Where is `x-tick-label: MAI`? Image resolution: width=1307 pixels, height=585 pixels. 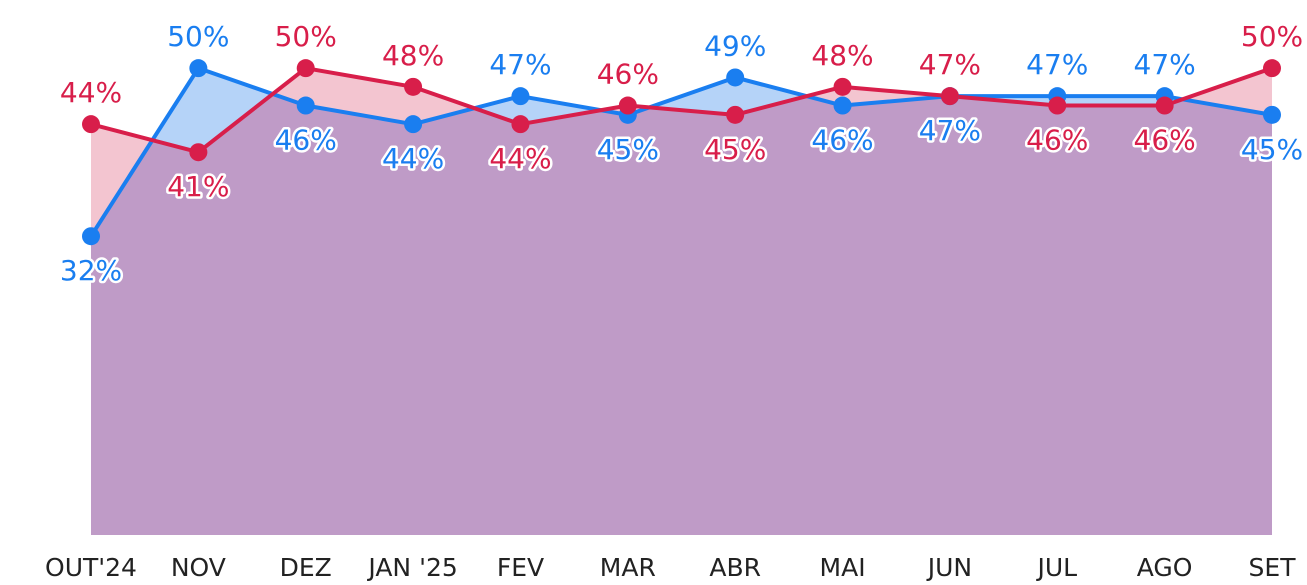 x-tick-label: MAI is located at coordinates (843, 567).